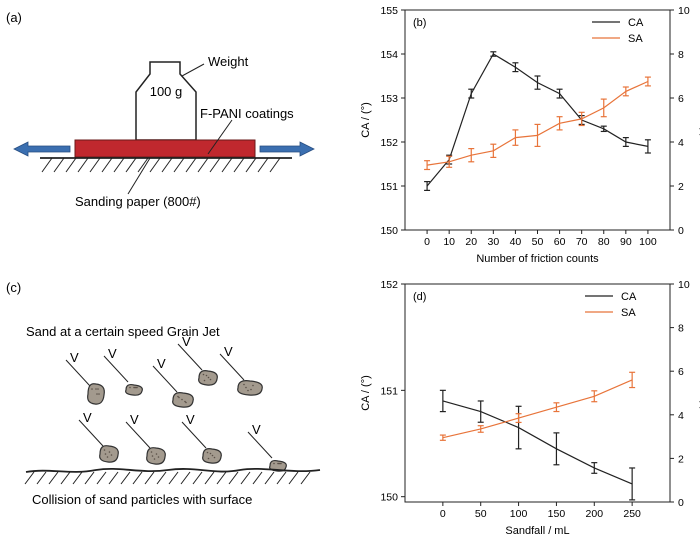 The width and height of the screenshot is (700, 545). I want to click on y2-tick-label: 6, so click(681, 99).